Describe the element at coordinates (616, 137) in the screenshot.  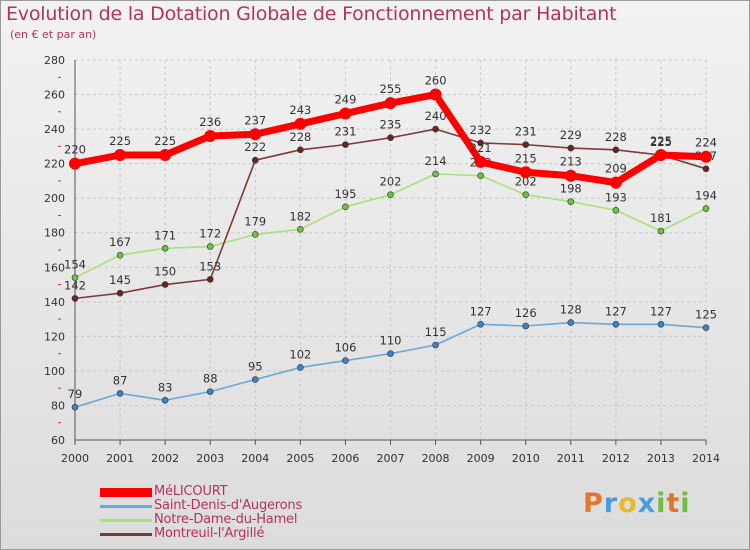
I see `data-label: 228` at that location.